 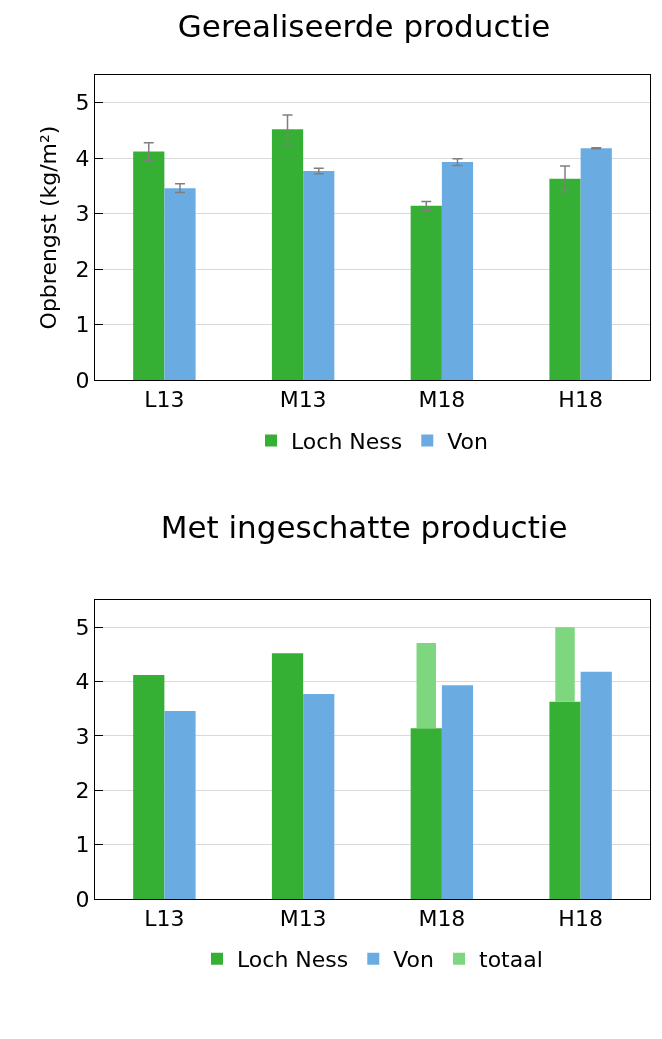 What do you see at coordinates (364, 526) in the screenshot?
I see `chart-title: Met ingeschatte productie` at bounding box center [364, 526].